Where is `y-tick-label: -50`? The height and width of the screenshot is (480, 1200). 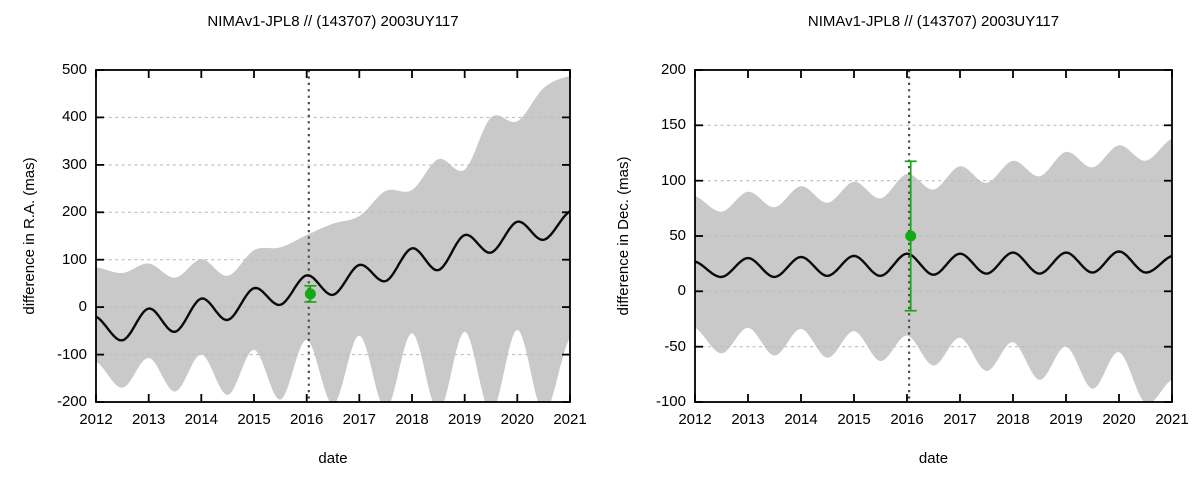 y-tick-label: -50 is located at coordinates (675, 346).